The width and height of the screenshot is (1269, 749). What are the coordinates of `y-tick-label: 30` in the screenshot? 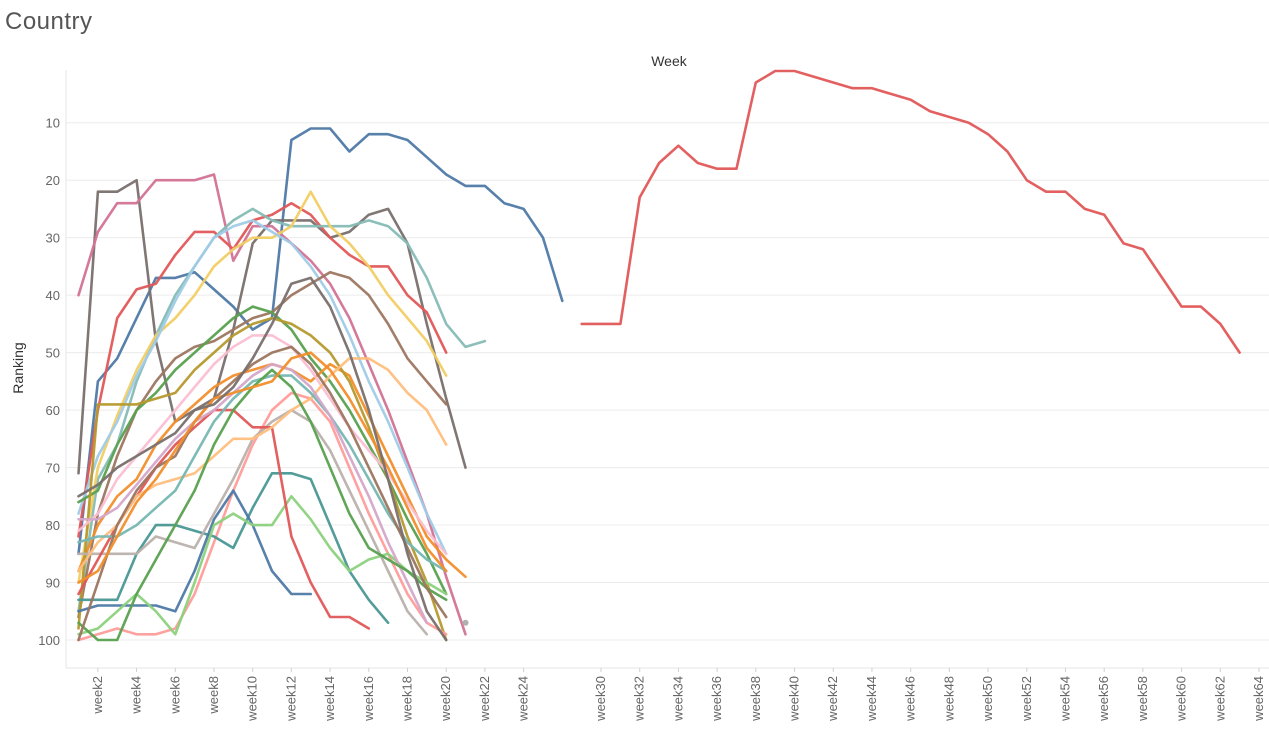 It's located at (53, 238).